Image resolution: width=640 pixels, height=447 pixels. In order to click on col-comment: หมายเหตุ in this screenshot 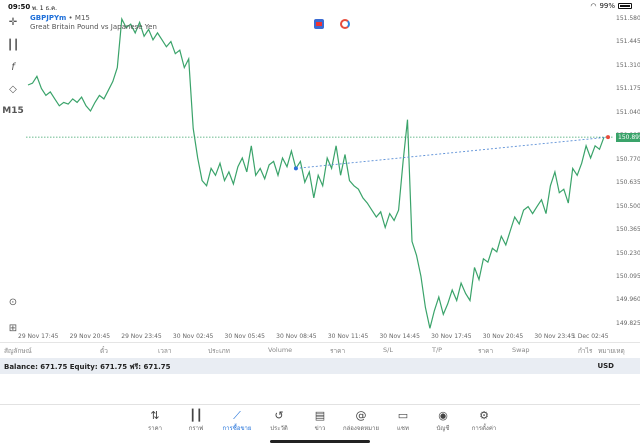, I will do `click(611, 351)`.